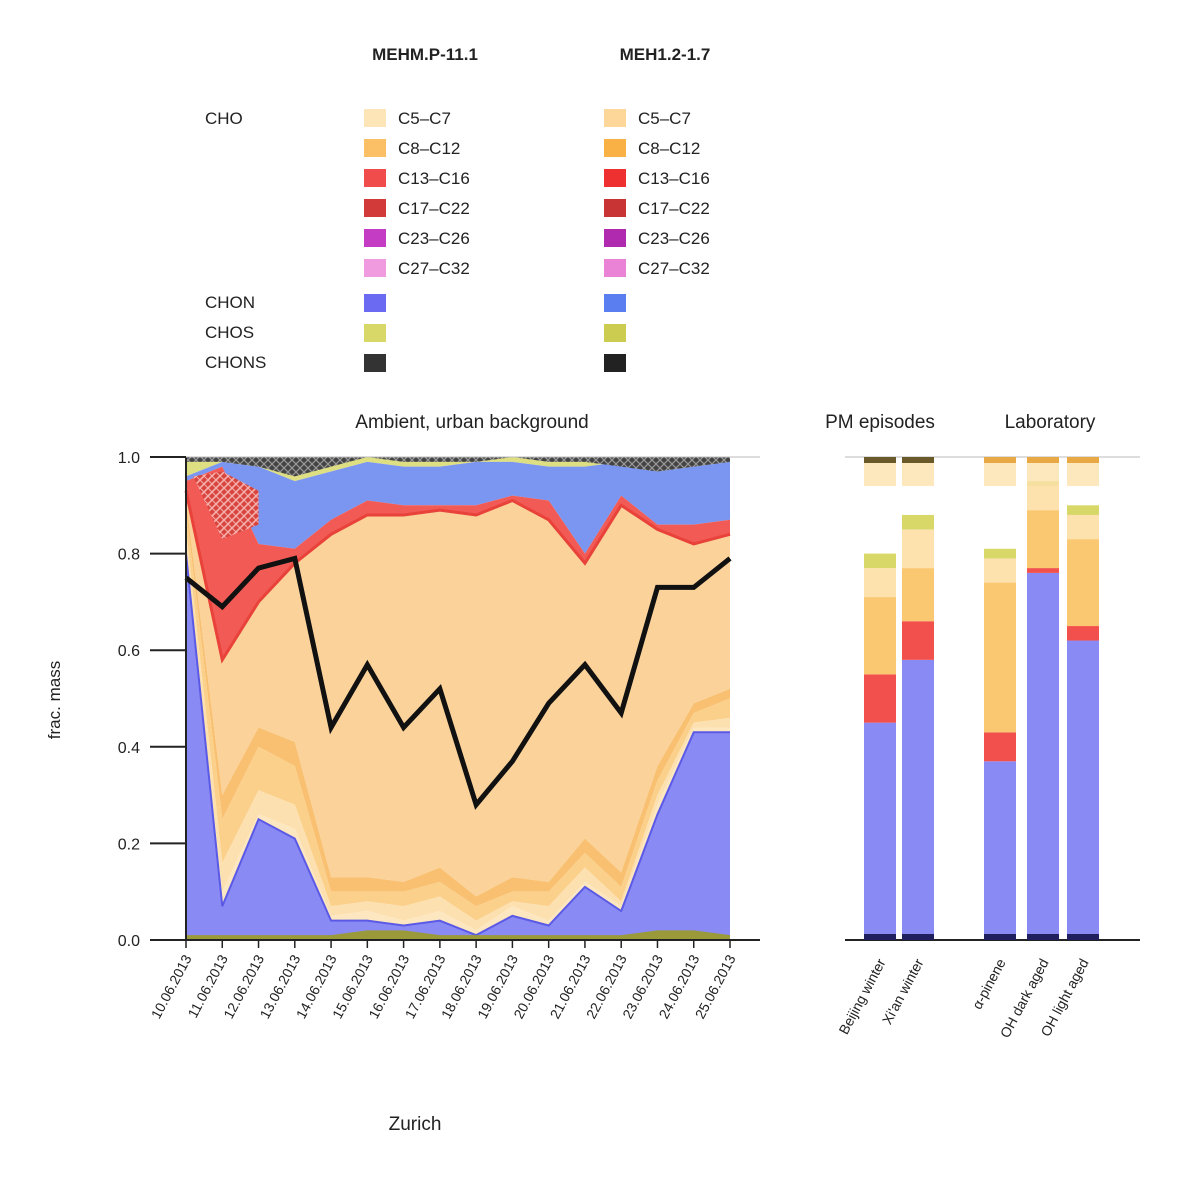  What do you see at coordinates (665, 54) in the screenshot?
I see `legend-col-header-2: MEH1.2-1.7` at bounding box center [665, 54].